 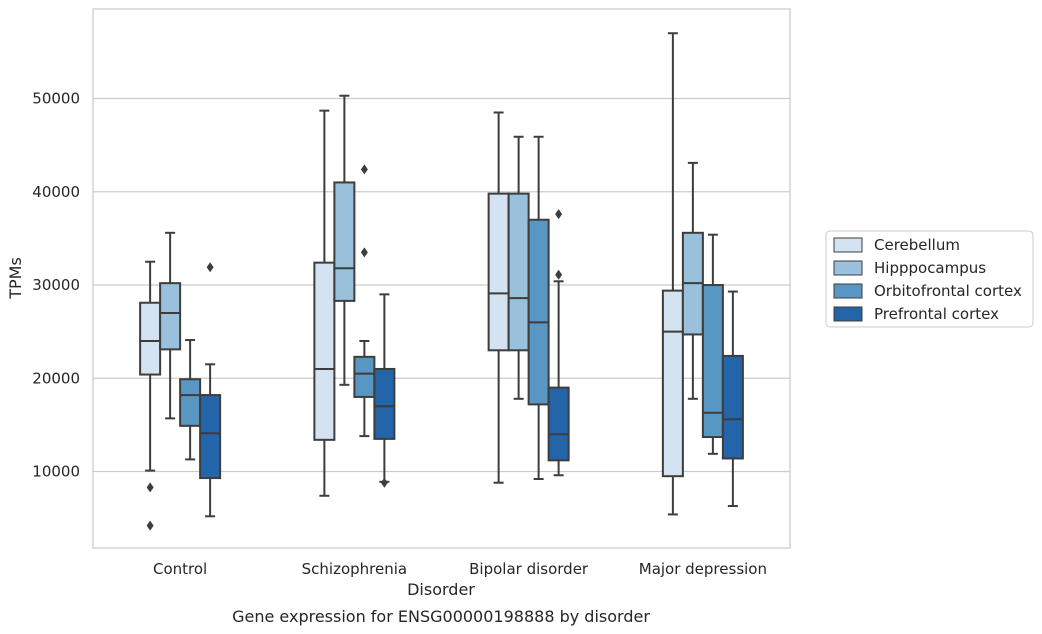 I want to click on legend-item: Cerebellum, so click(x=896, y=245).